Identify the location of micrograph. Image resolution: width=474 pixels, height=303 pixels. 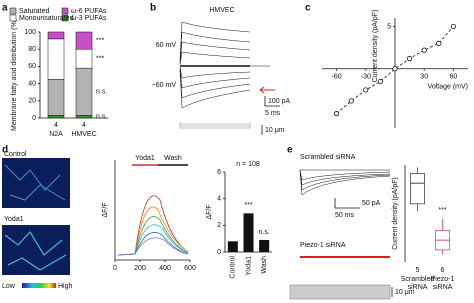
(36, 183).